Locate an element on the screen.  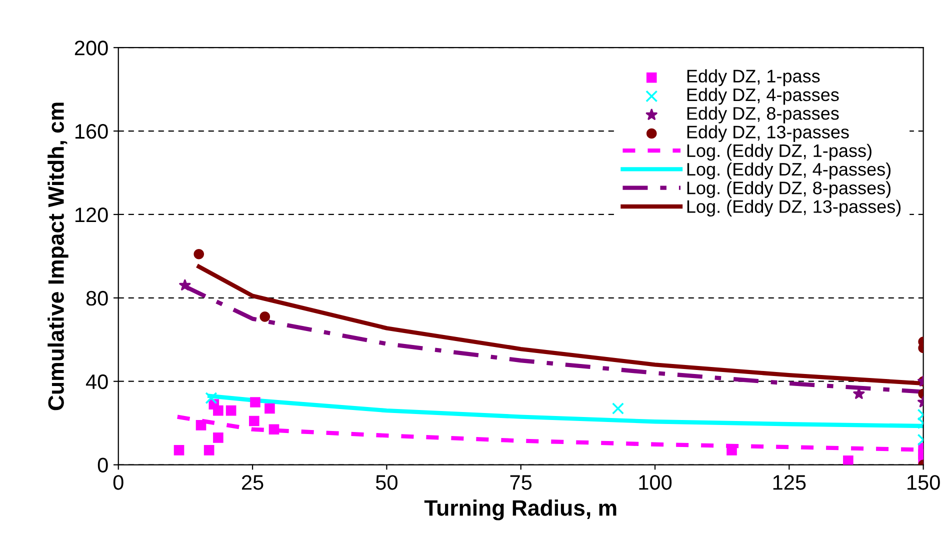
x-tick-label: 0 is located at coordinates (118, 482).